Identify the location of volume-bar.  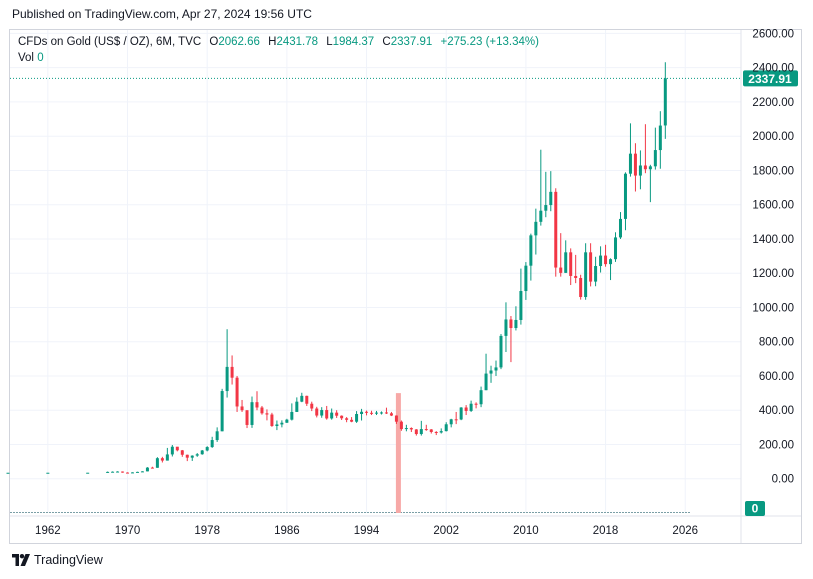
(398, 453).